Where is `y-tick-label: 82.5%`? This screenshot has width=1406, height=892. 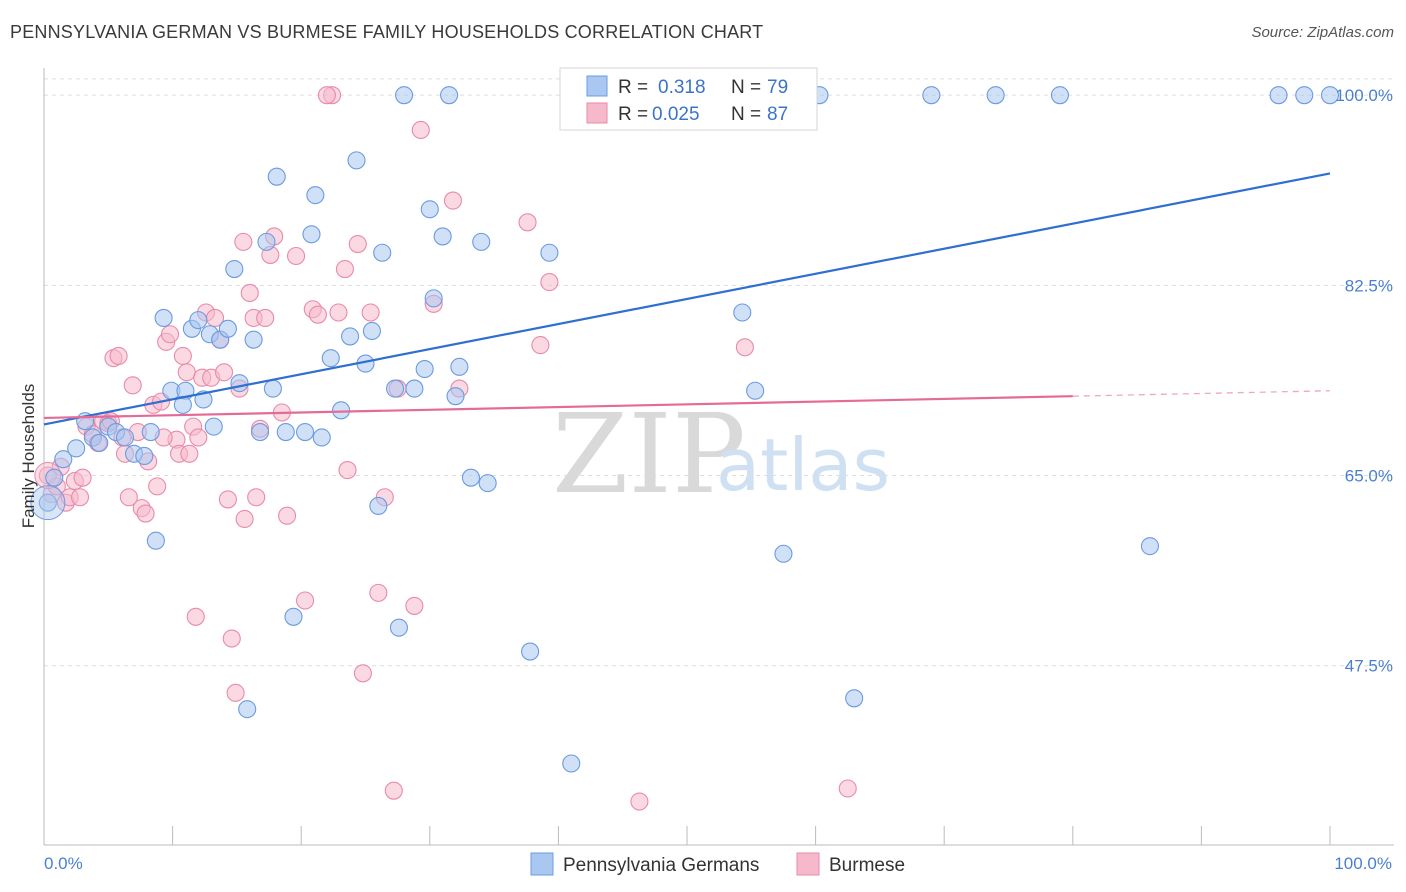
y-tick-label: 82.5% is located at coordinates (1369, 285).